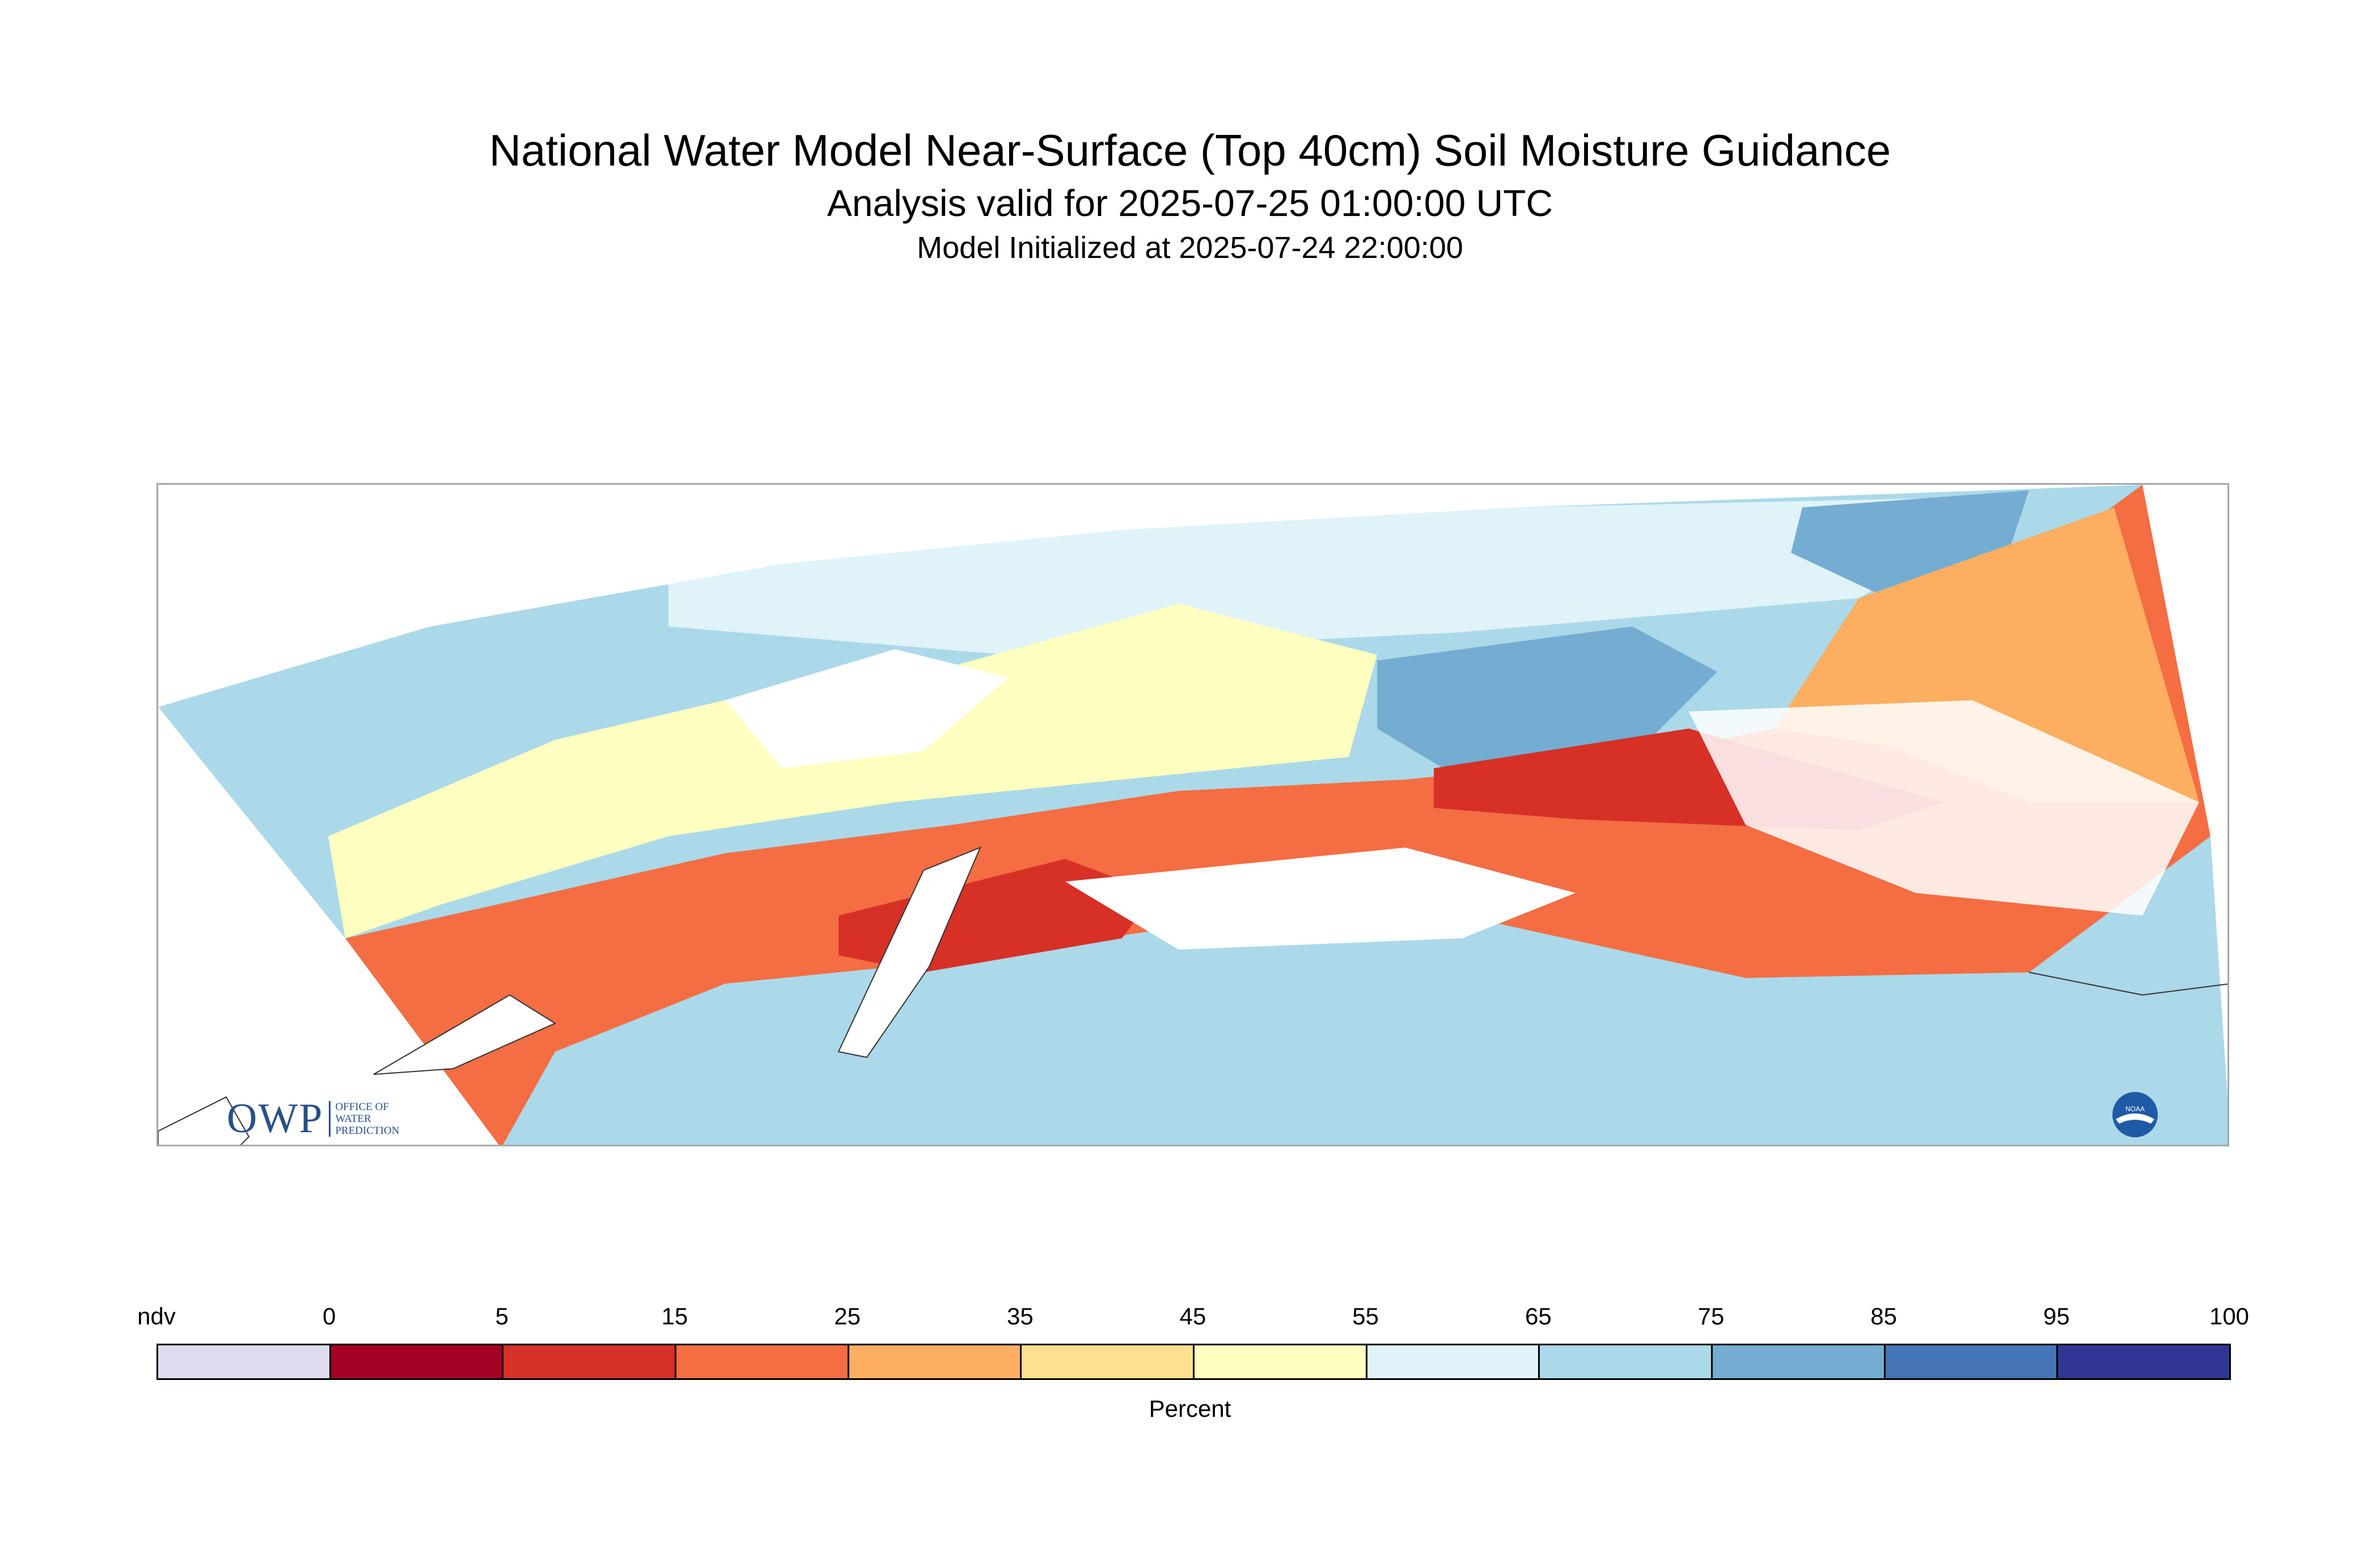 The width and height of the screenshot is (2380, 1554). Describe the element at coordinates (502, 1316) in the screenshot. I see `colorbar-tick-label: 5` at that location.